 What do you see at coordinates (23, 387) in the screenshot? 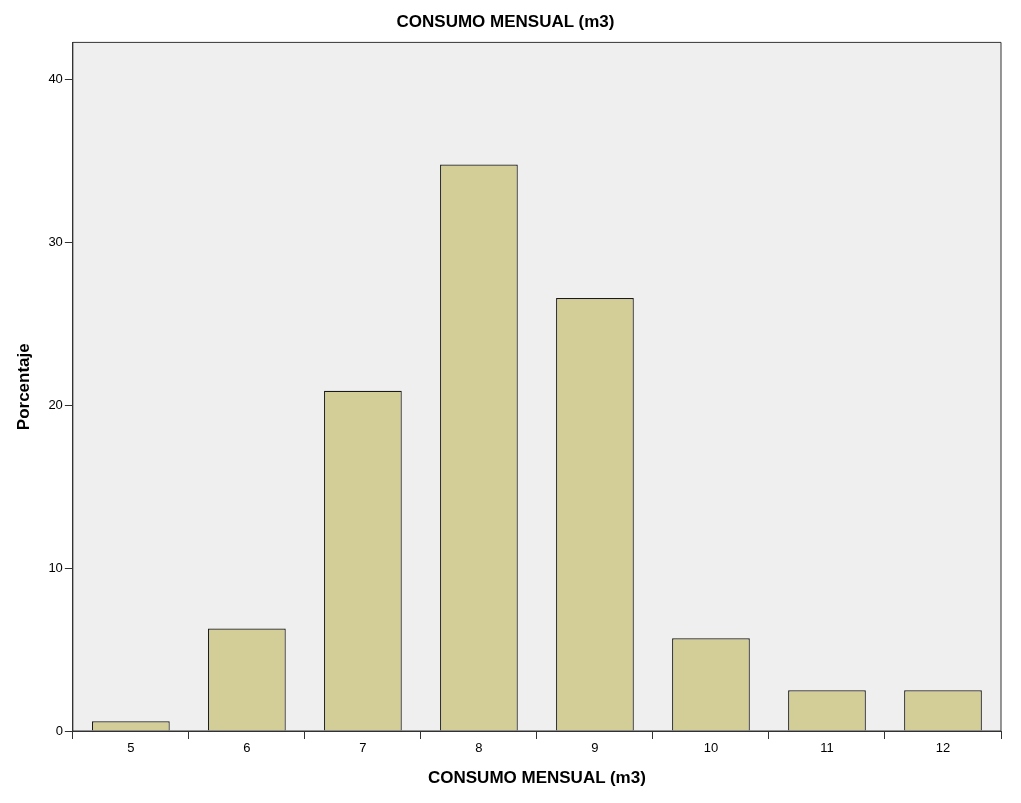
I see `y-axis-title: Porcentaje` at bounding box center [23, 387].